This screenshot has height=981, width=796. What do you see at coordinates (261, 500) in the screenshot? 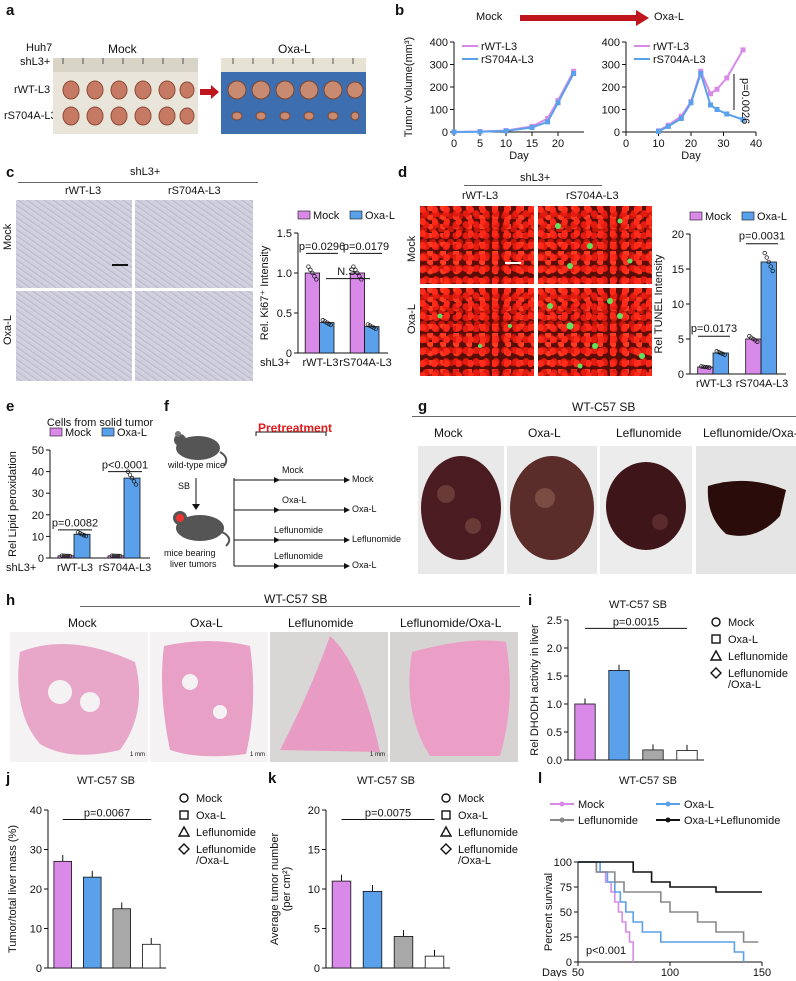
I see `mouse-schematic` at bounding box center [261, 500].